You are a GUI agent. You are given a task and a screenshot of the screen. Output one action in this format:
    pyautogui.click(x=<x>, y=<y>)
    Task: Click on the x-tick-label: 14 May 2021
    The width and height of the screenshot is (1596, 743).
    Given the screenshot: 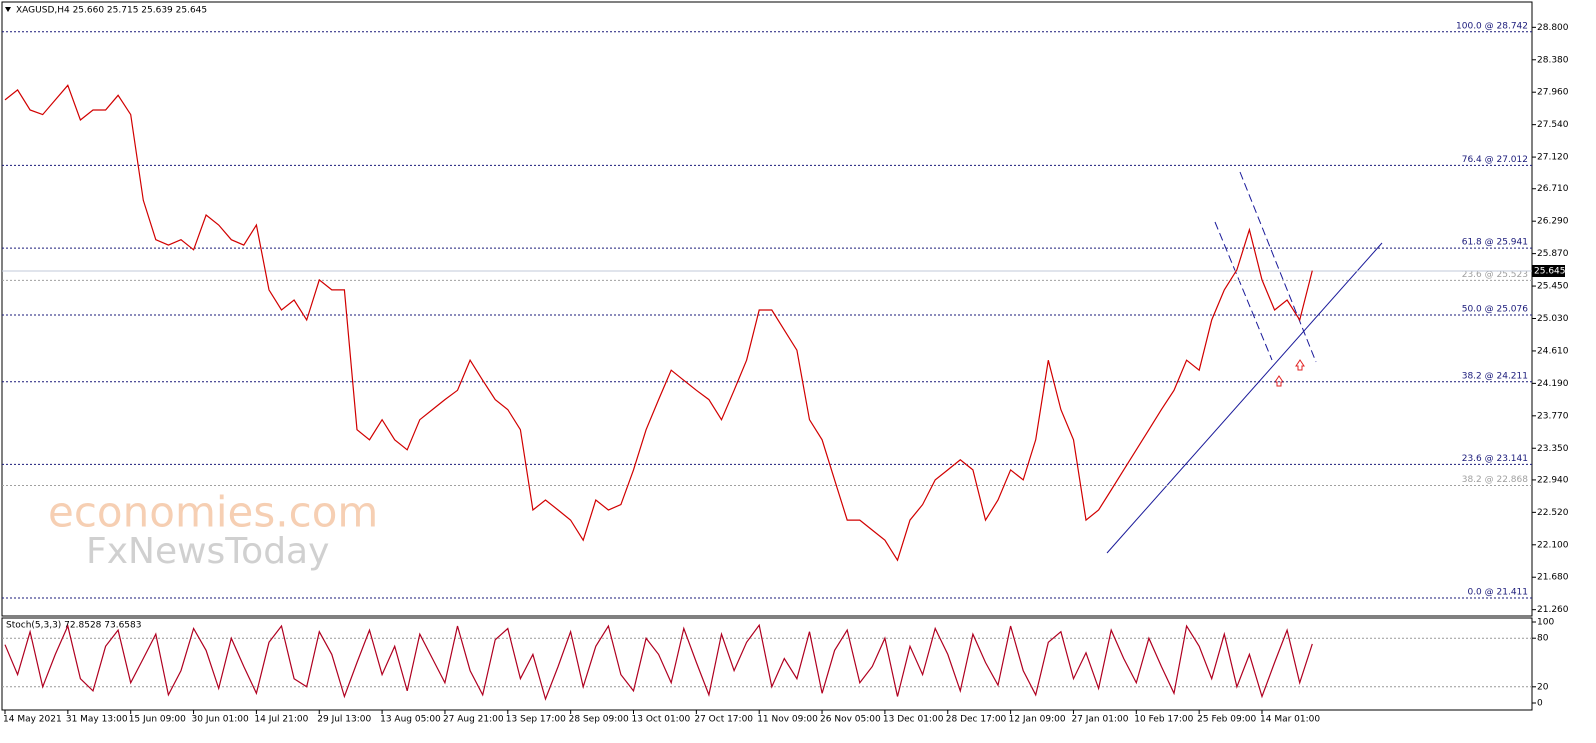 What is the action you would take?
    pyautogui.click(x=32, y=720)
    